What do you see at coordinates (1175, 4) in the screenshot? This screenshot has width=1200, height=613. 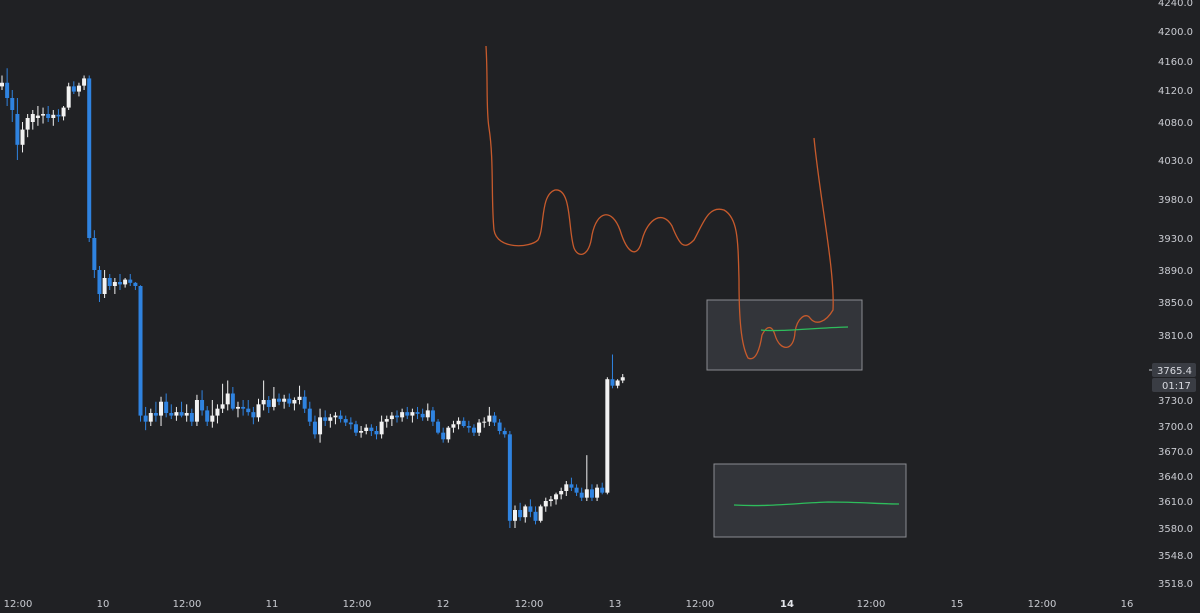 I see `y-tick-label: 4240.0` at bounding box center [1175, 4].